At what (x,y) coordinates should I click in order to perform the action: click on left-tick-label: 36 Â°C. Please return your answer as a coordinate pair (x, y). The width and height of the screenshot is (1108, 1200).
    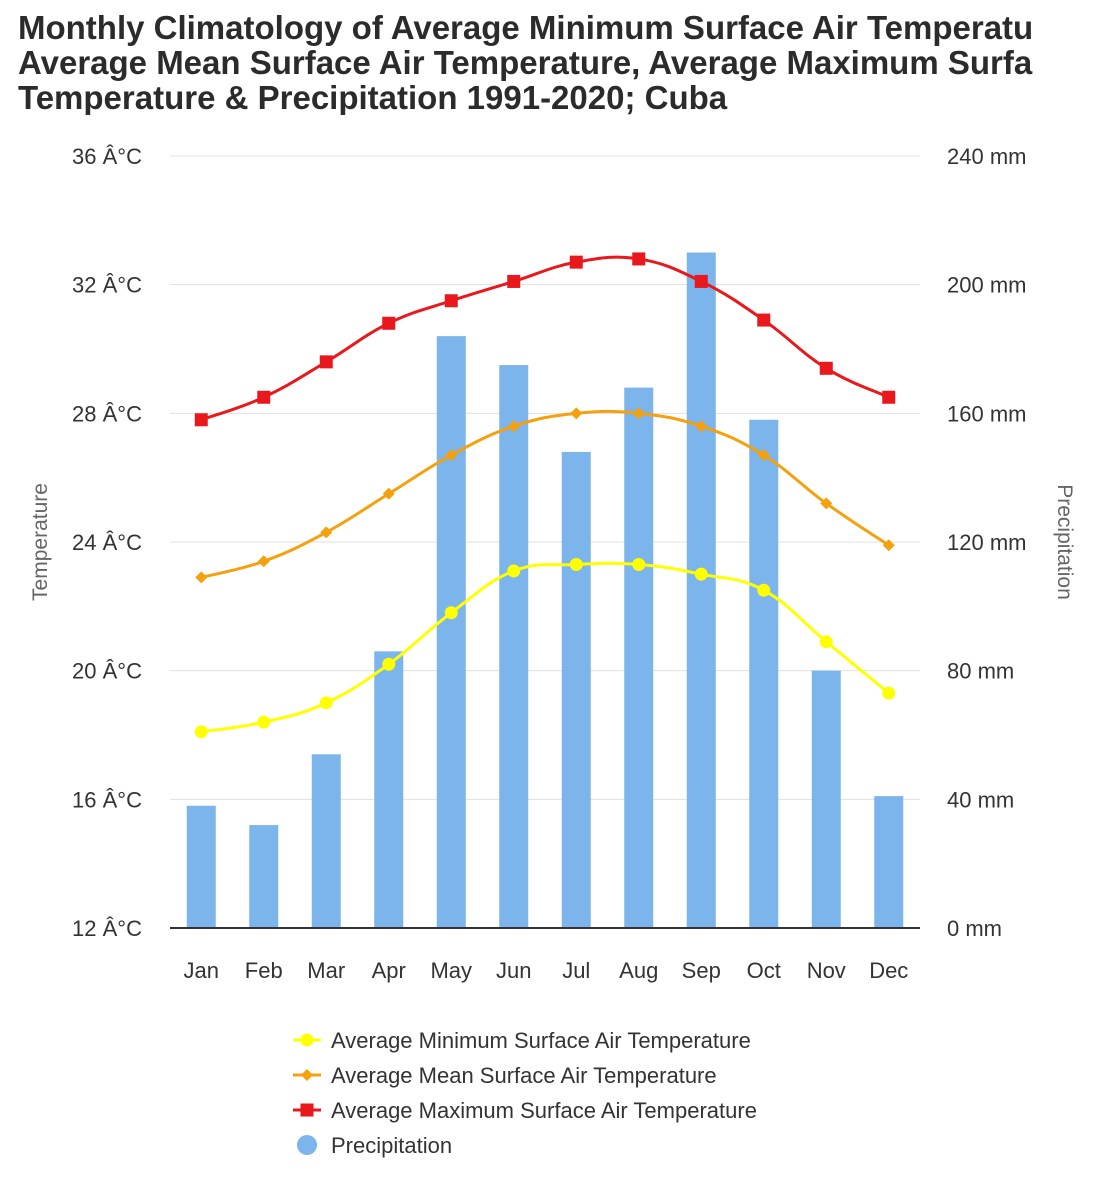
    Looking at the image, I should click on (107, 156).